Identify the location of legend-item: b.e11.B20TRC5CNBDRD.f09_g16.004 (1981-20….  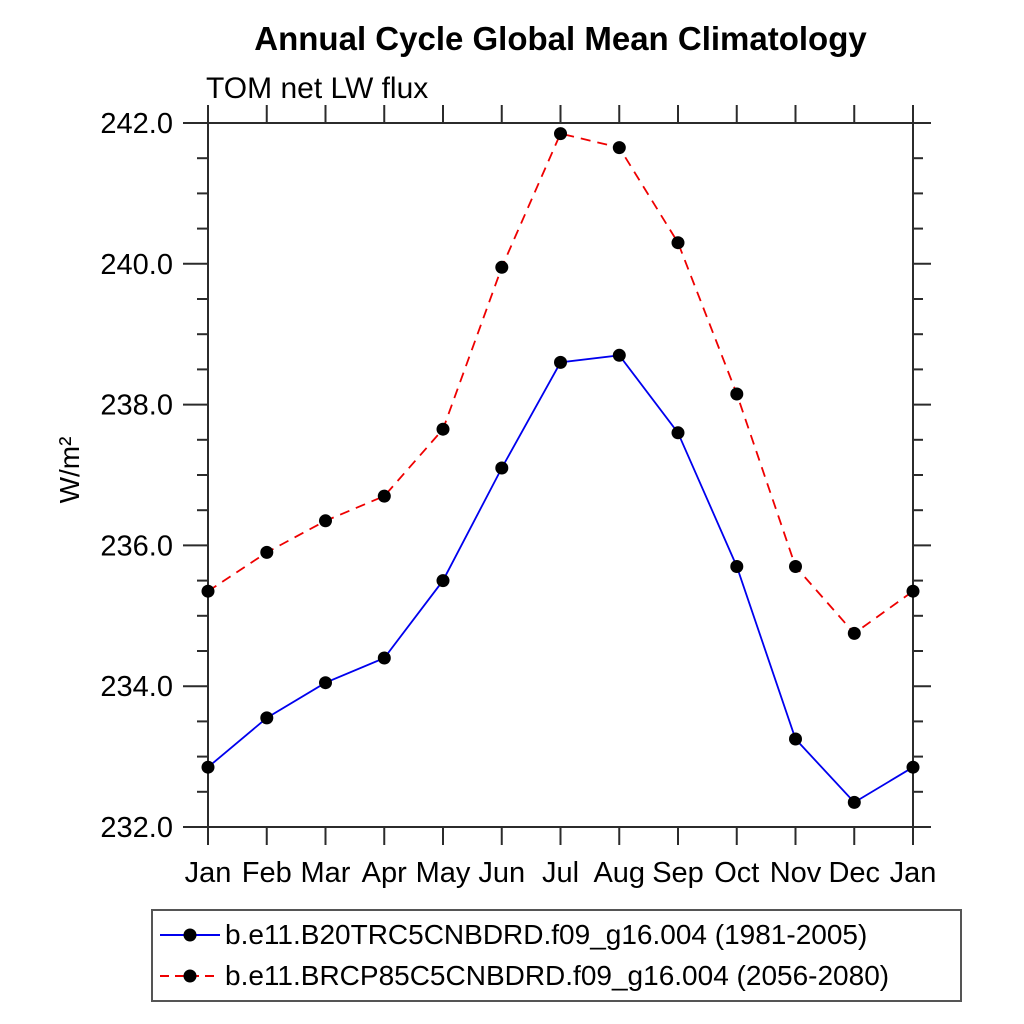
(559, 935).